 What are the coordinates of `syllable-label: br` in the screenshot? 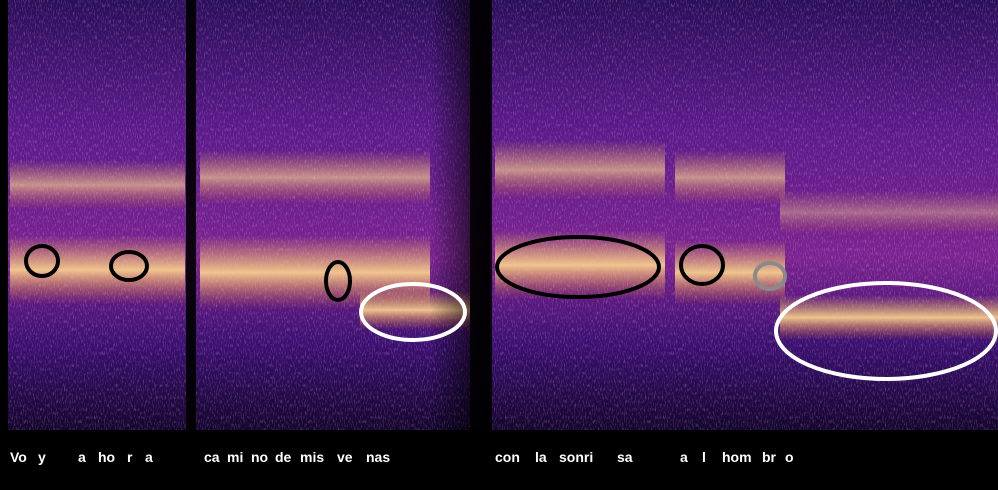 It's located at (769, 457).